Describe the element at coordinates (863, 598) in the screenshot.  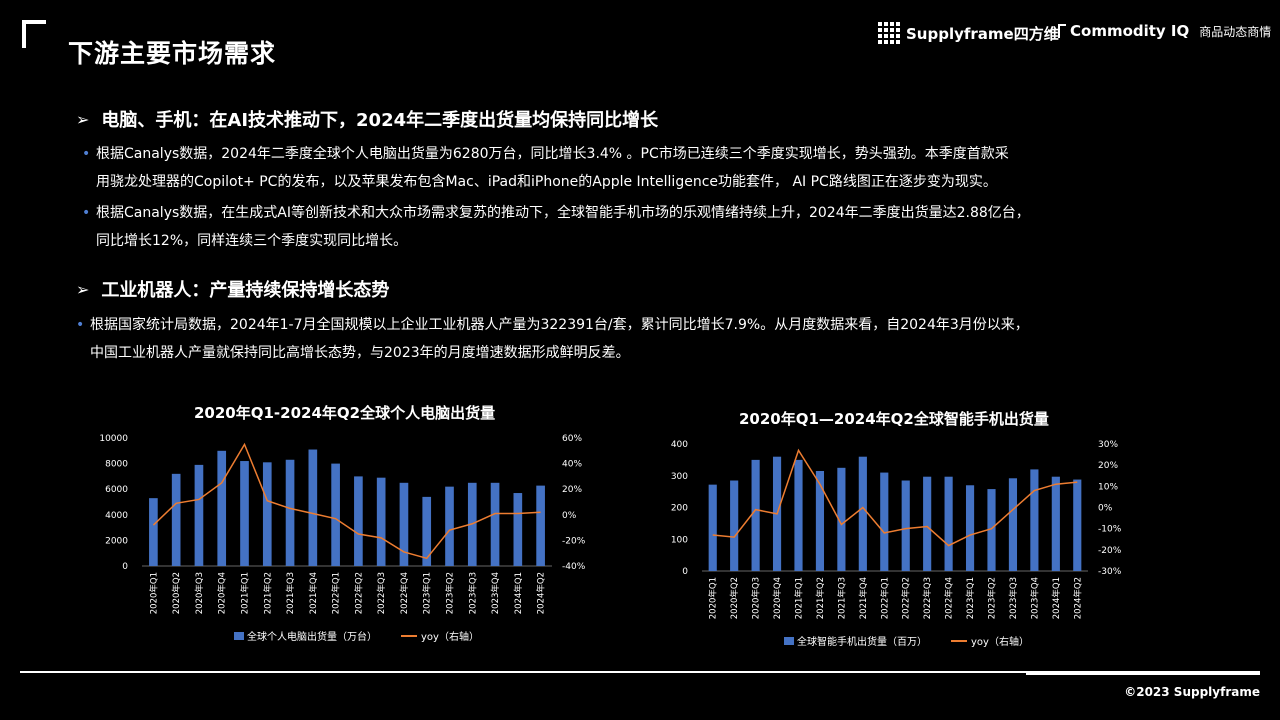
I see `x-tick-label: 2021年Q4` at that location.